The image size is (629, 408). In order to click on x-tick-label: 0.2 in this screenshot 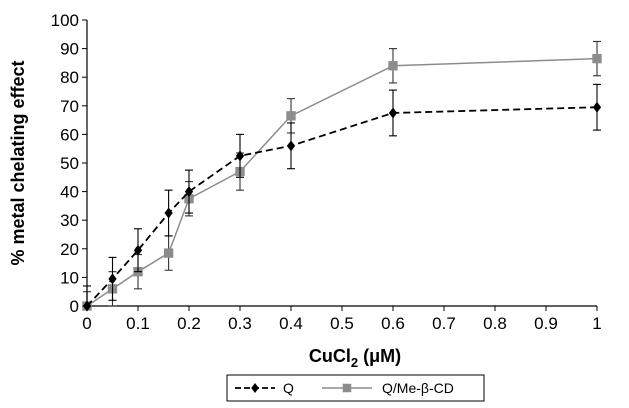, I will do `click(189, 323)`.